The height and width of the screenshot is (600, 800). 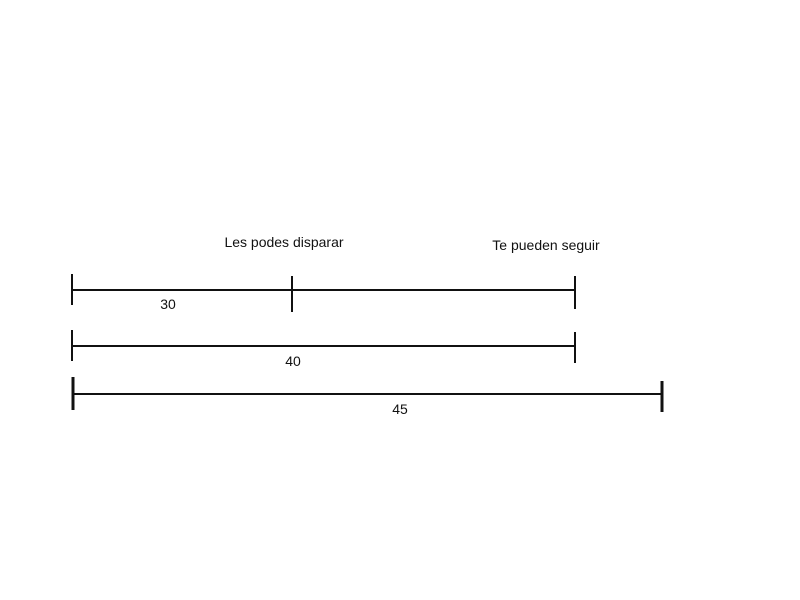 I want to click on bar-40: 40, so click(x=323, y=349).